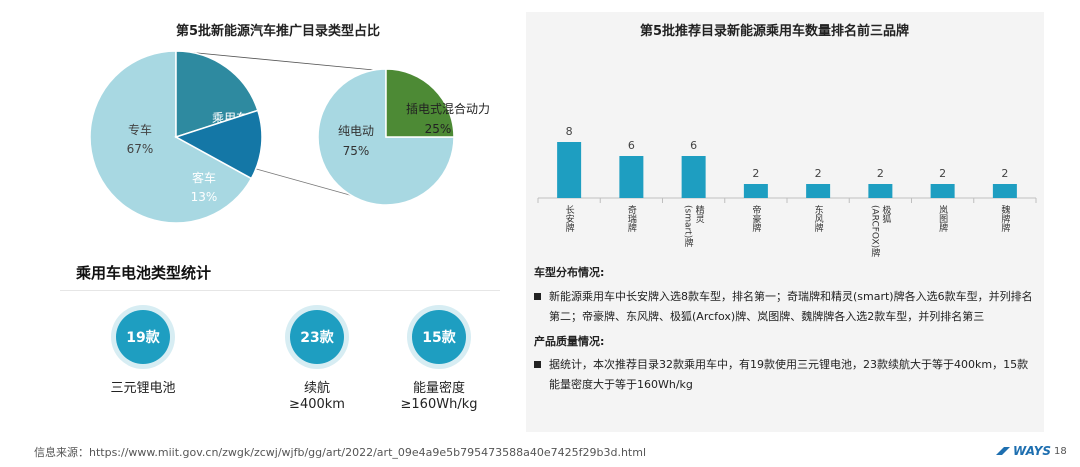  What do you see at coordinates (356, 131) in the screenshot?
I see `pie2-slice-label: 纯电动` at bounding box center [356, 131].